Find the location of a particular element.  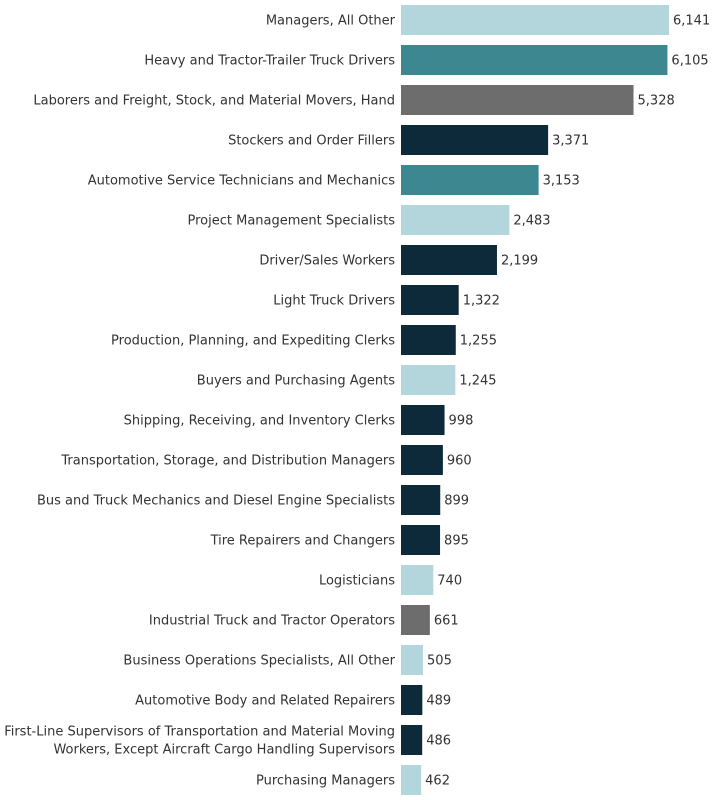

value-label: 3,153 is located at coordinates (561, 181).